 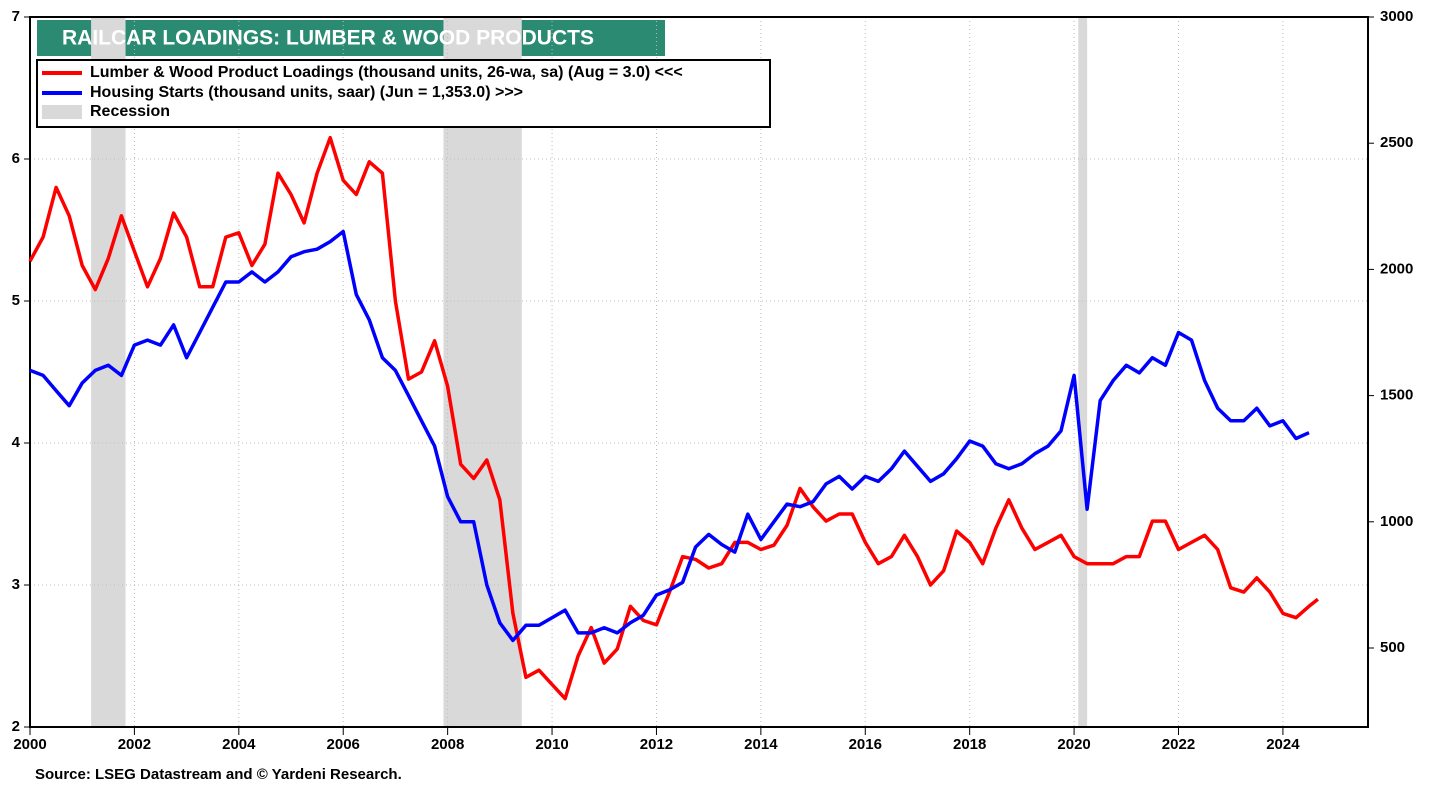 I want to click on y2-tick-label: 1000, so click(x=1396, y=521).